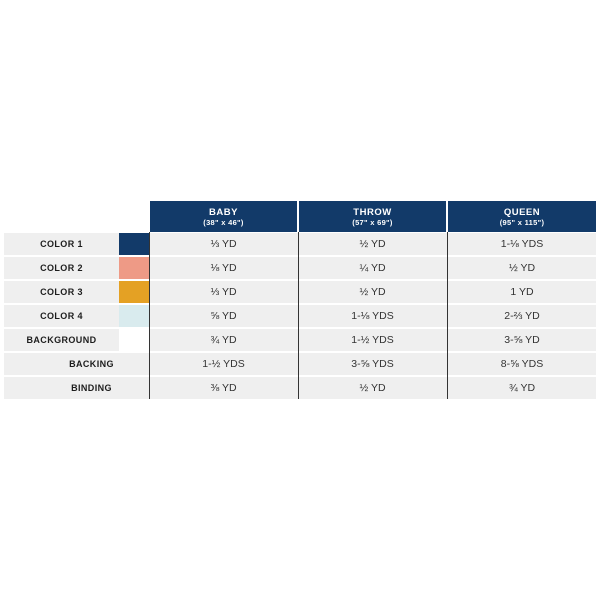  Describe the element at coordinates (300, 292) in the screenshot. I see `table-row-color-3: COLOR 3 ⅓ YD ½ YD 1 YD` at that location.